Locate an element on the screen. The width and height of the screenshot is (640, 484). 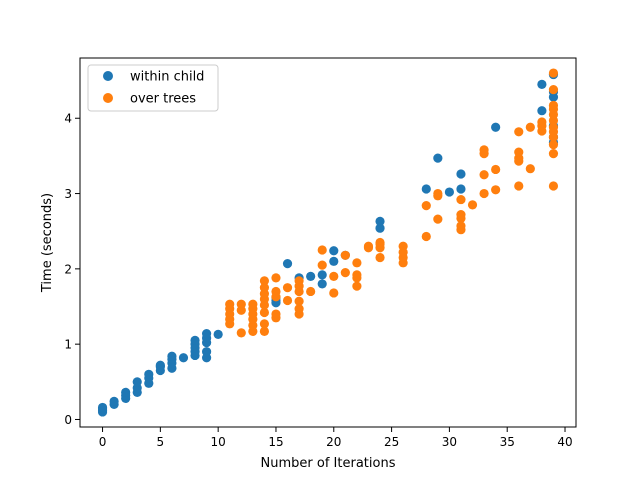
x-tick-label: 0 is located at coordinates (103, 442).